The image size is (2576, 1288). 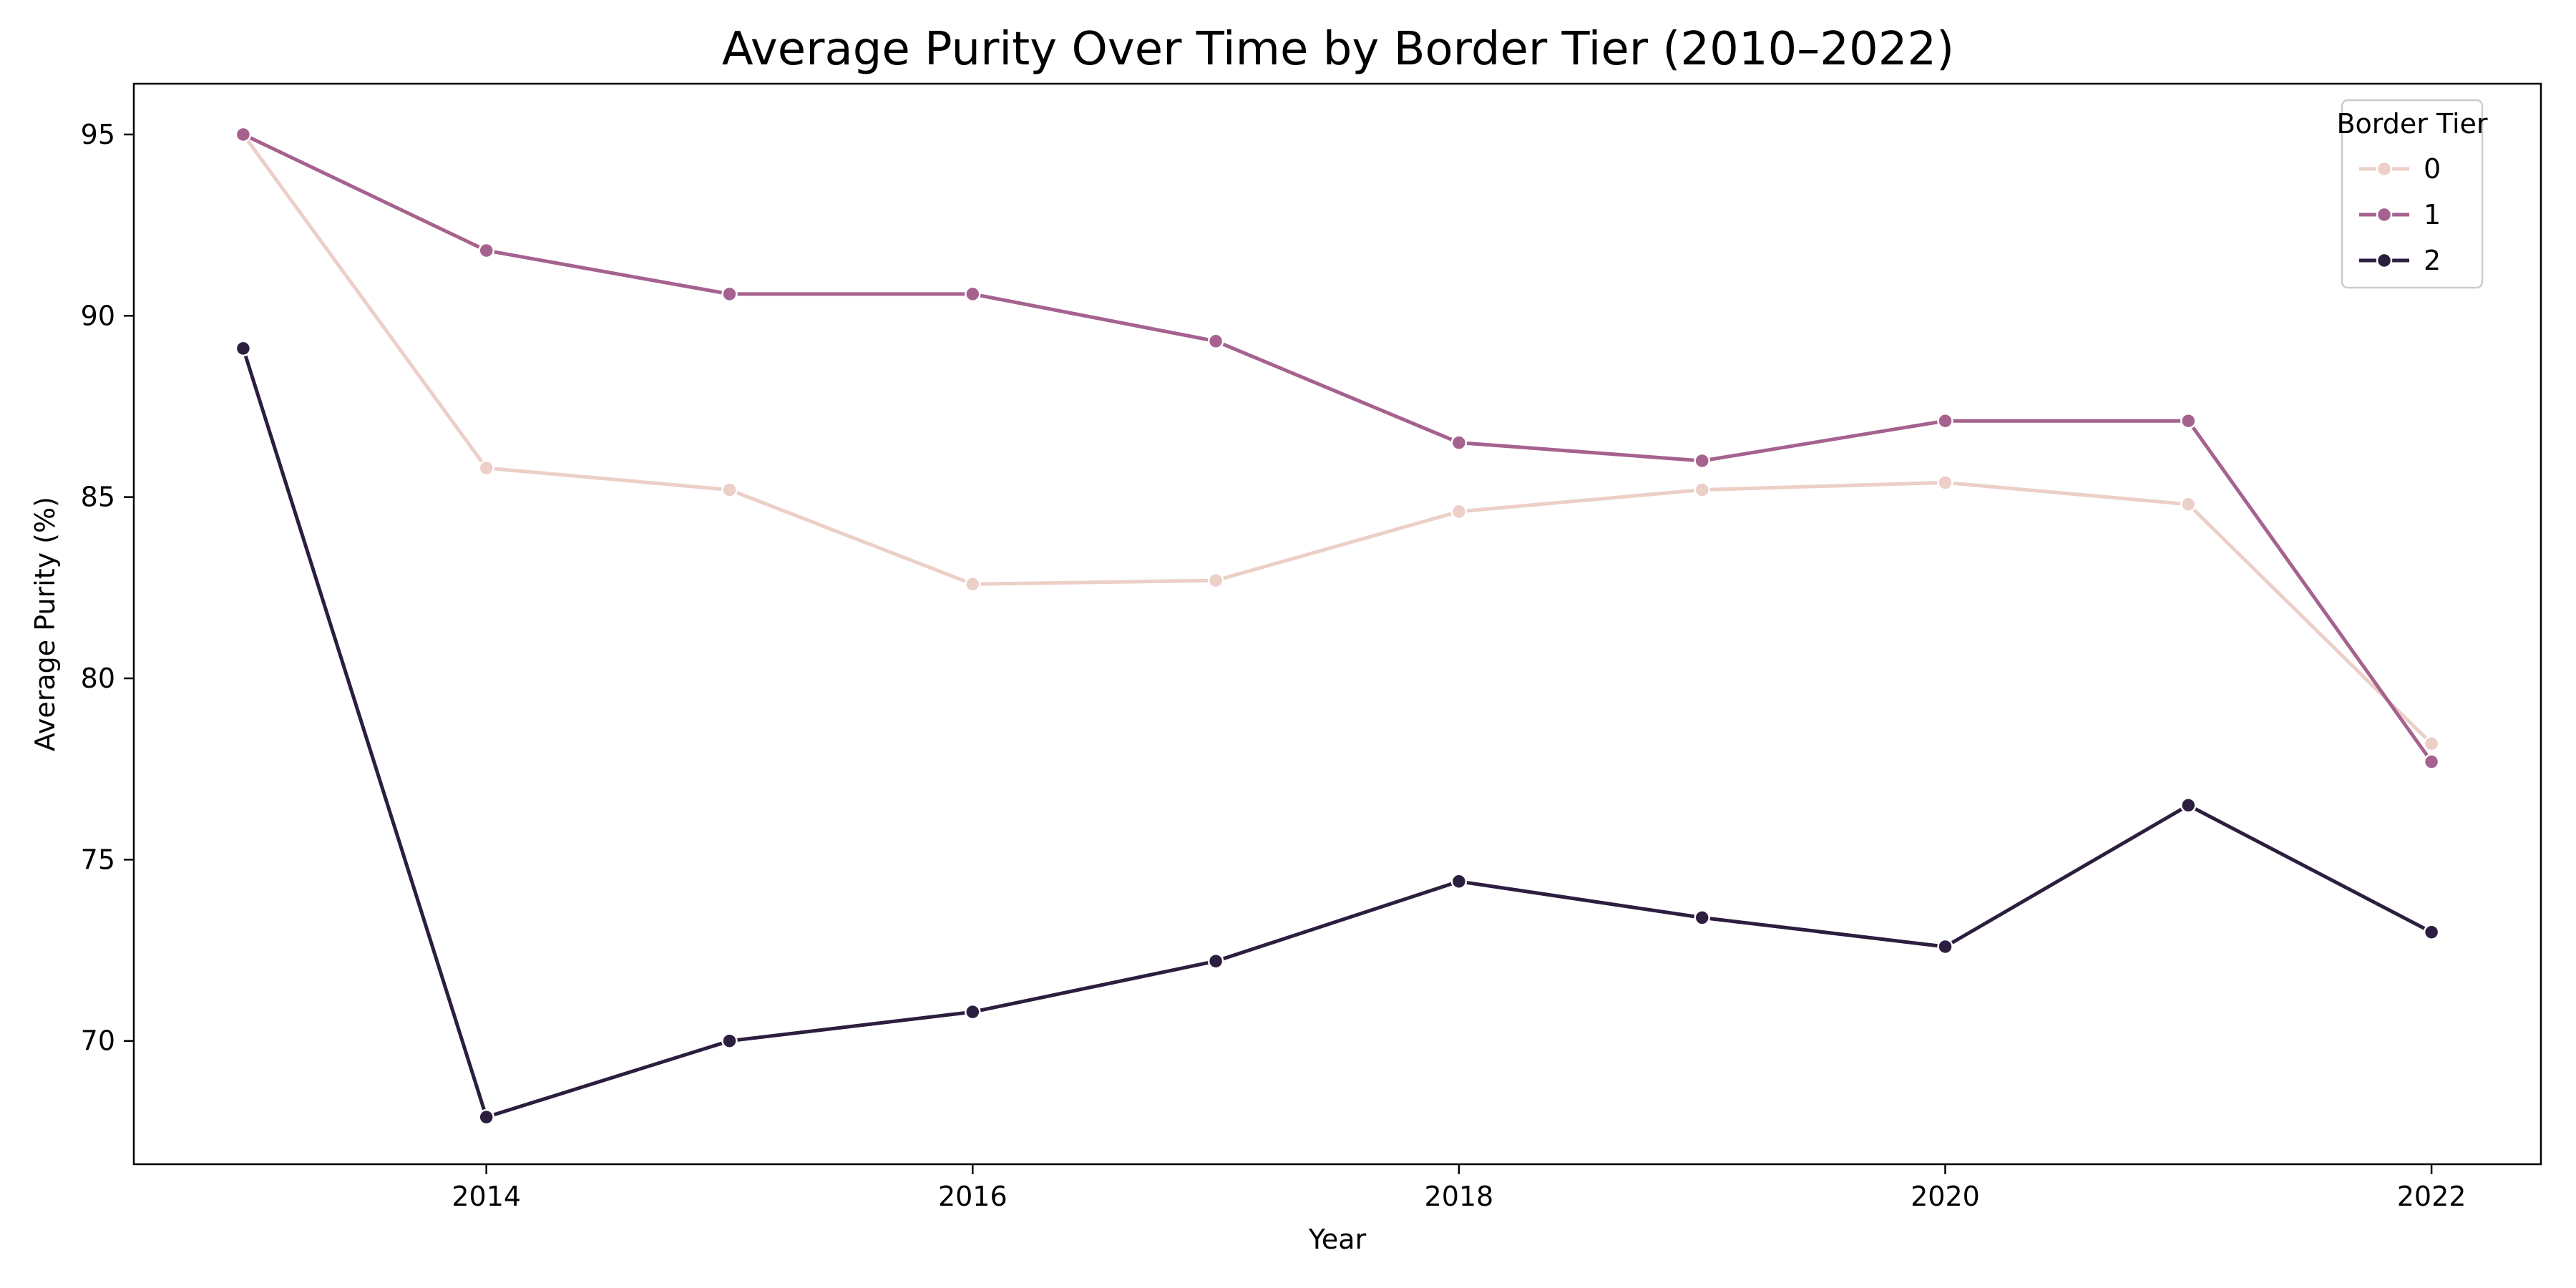 I want to click on legend-box, so click(x=2412, y=194).